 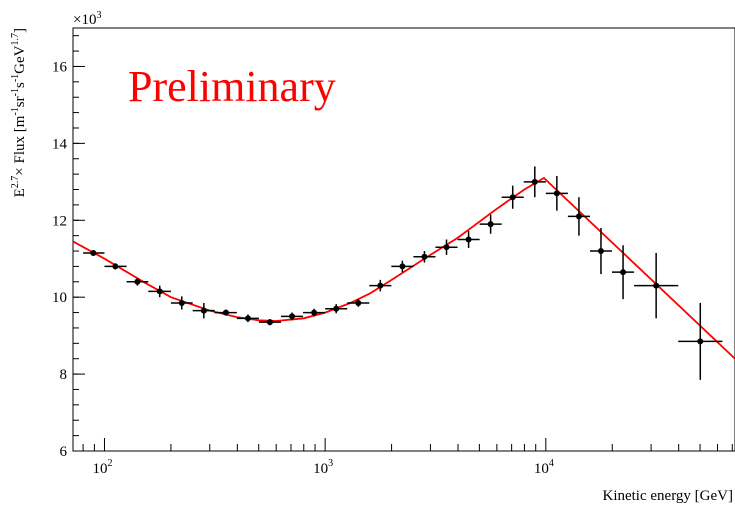 What do you see at coordinates (64, 452) in the screenshot?
I see `y-tick-label: 6` at bounding box center [64, 452].